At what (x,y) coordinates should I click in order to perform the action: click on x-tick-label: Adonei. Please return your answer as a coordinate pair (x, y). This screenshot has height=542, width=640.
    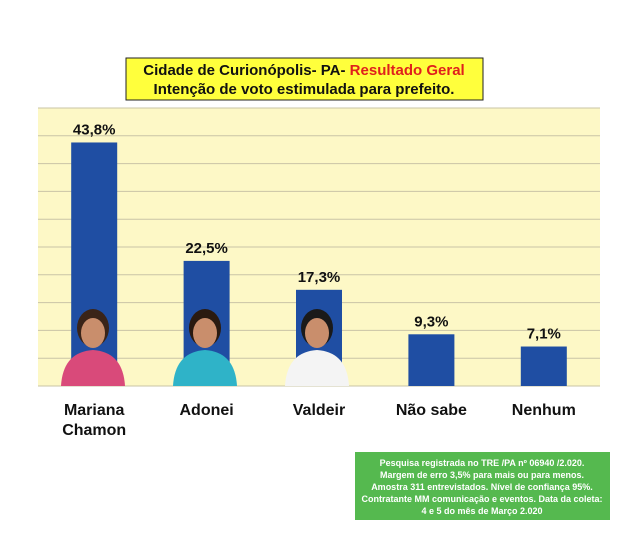
    Looking at the image, I should click on (206, 410).